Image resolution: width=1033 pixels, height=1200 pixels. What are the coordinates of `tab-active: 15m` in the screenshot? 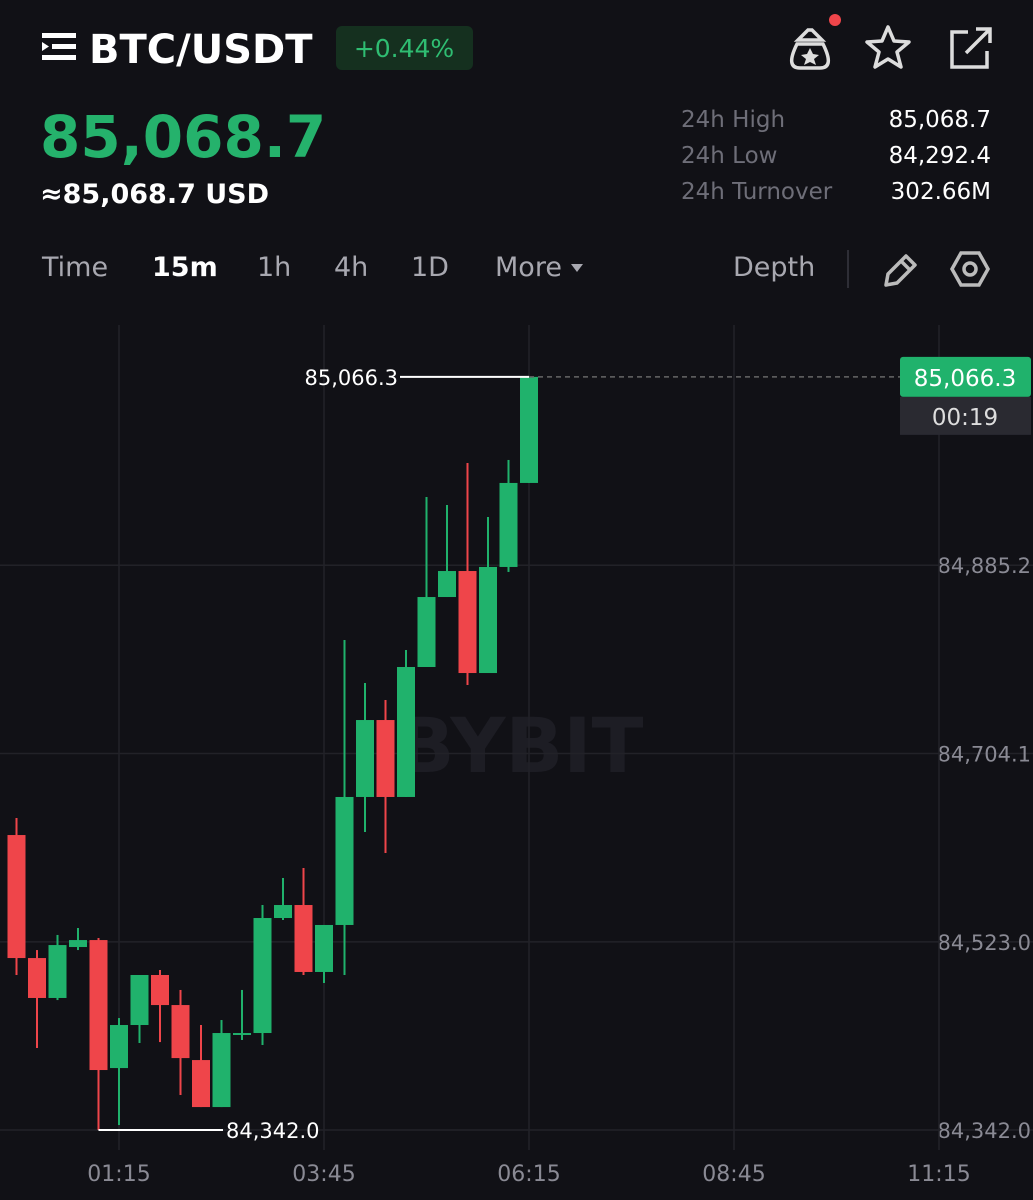 It's located at (185, 267).